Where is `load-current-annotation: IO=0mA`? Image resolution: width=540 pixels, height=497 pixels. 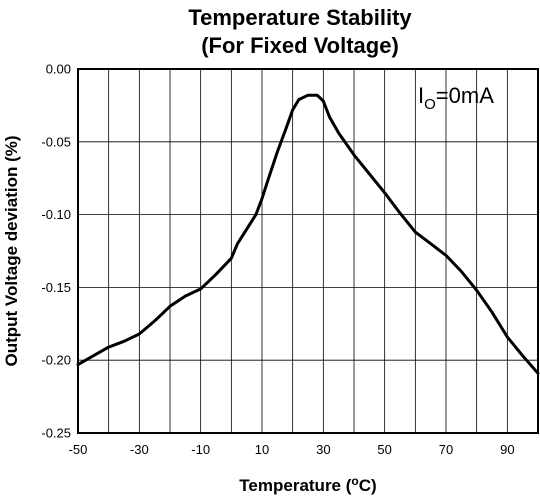
load-current-annotation: IO=0mA is located at coordinates (456, 98).